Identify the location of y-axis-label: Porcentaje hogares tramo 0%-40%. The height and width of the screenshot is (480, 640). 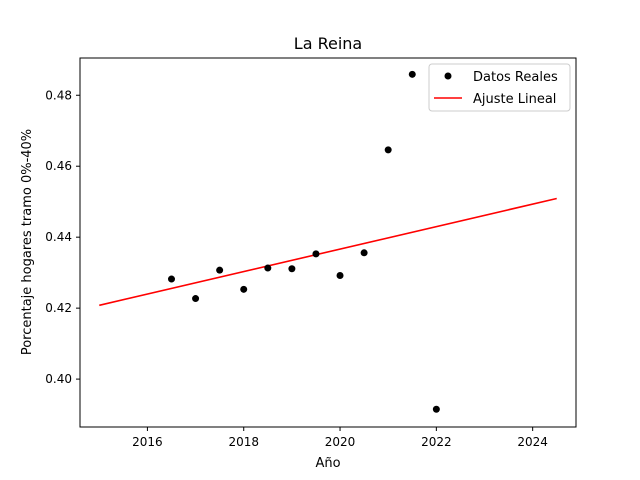
(27, 242).